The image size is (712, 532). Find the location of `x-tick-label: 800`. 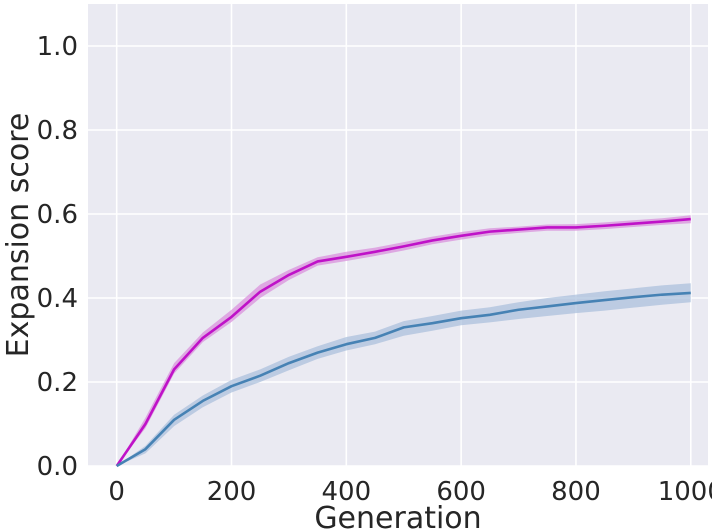

x-tick-label: 800 is located at coordinates (576, 492).